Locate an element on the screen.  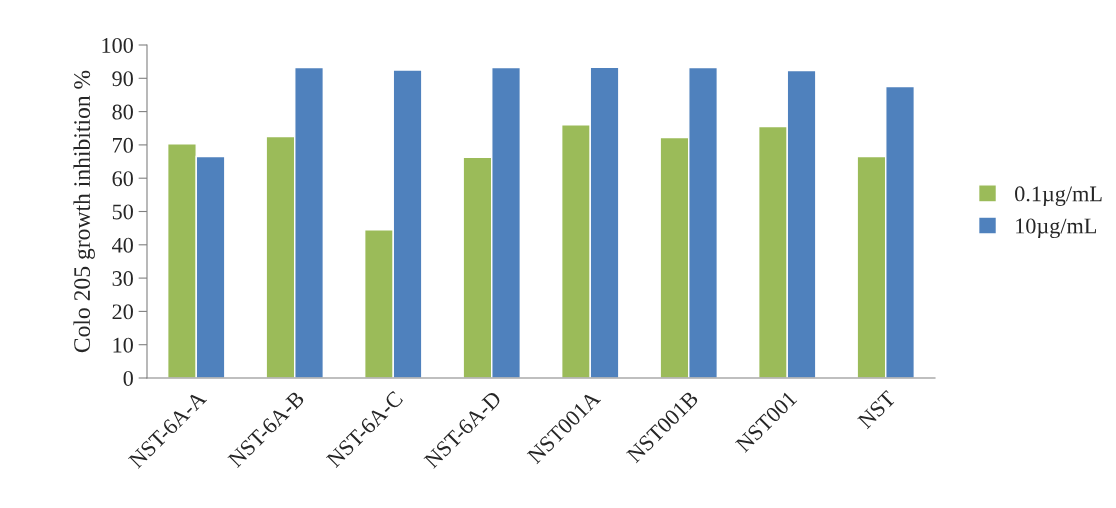
y-tick-label: 90 is located at coordinates (122, 79).